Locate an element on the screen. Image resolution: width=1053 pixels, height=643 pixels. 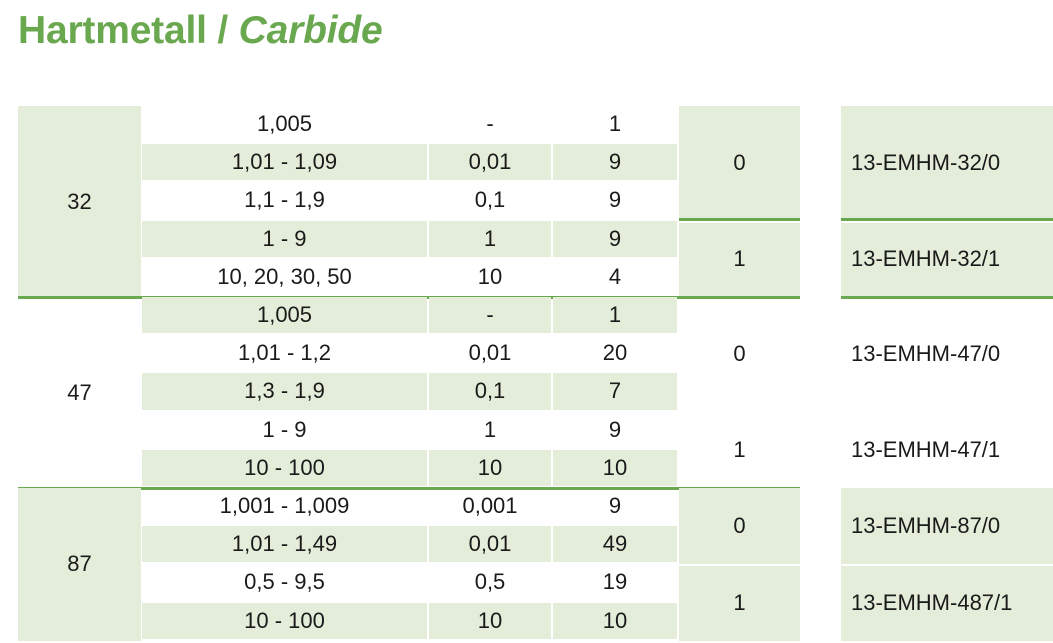
range-cell: 1,01 - 1,09 is located at coordinates (284, 162).